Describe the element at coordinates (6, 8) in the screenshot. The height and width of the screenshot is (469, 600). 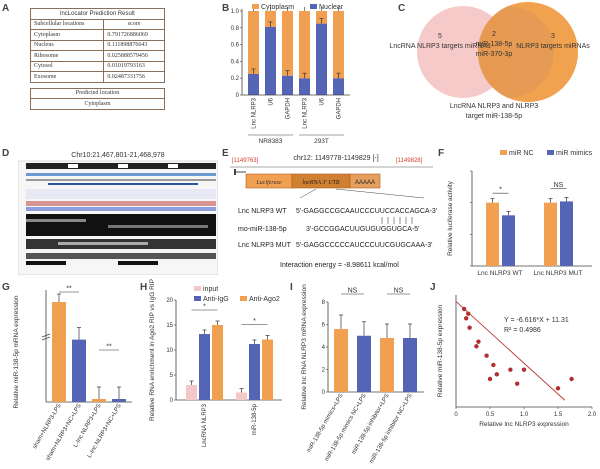
I see `panel-label-a: A` at that location.